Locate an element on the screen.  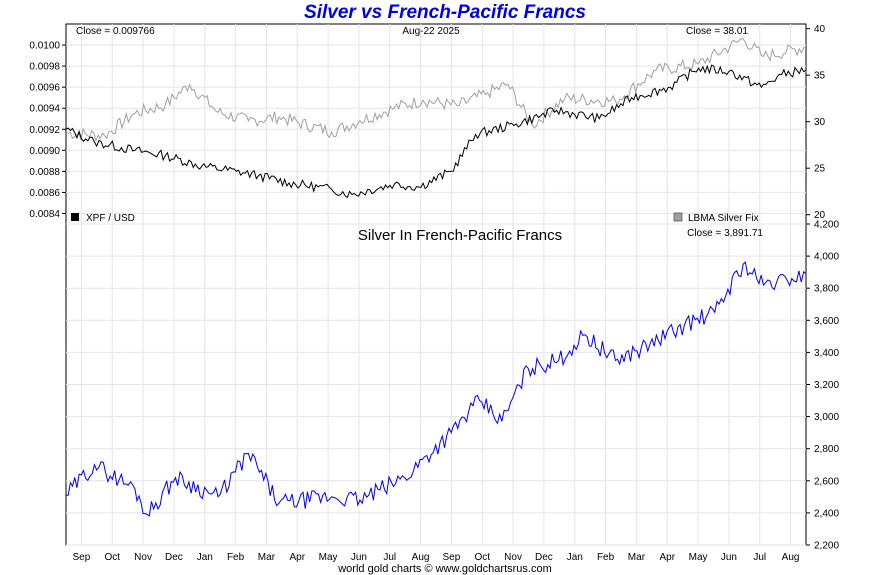
bottom-close-label: Close = 3,891.71 is located at coordinates (725, 233).